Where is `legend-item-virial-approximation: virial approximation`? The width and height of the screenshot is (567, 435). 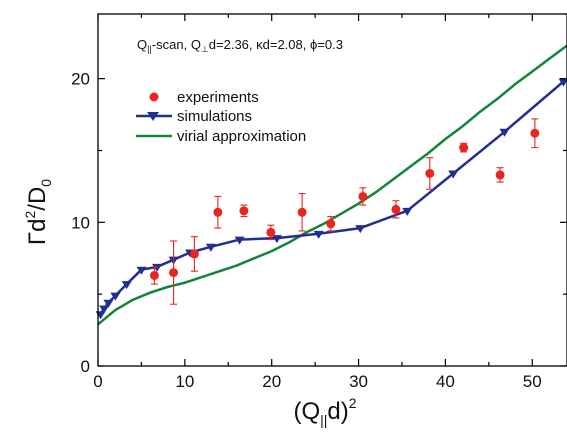 legend-item-virial-approximation: virial approximation is located at coordinates (221, 136).